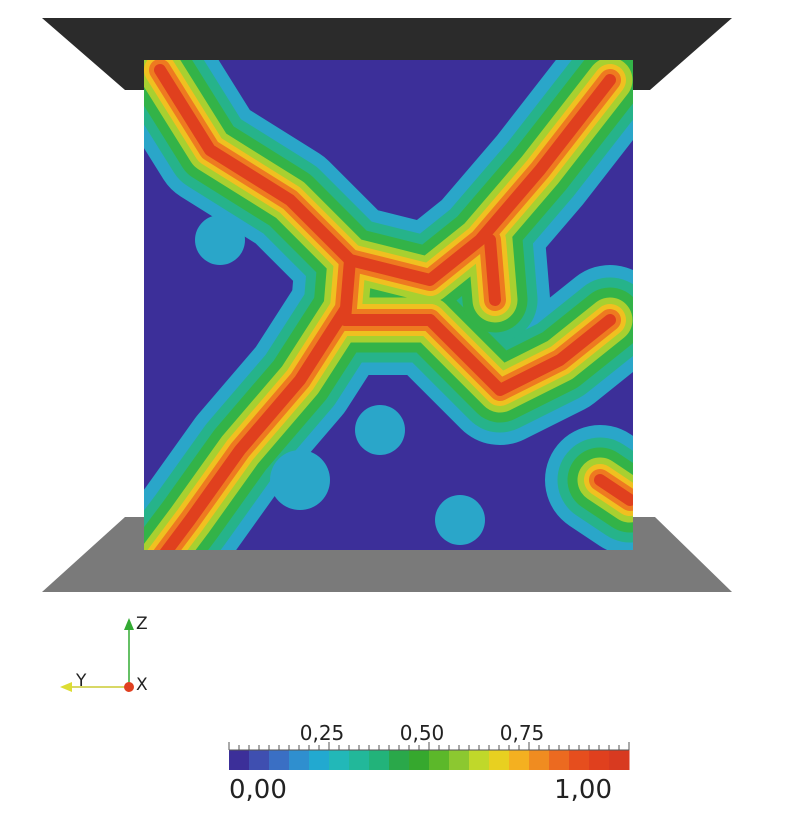 Image resolution: width=800 pixels, height=818 pixels. I want to click on axis-label: X, so click(142, 685).